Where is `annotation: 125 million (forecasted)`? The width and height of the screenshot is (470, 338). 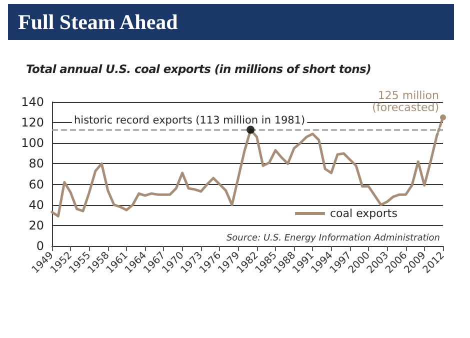
annotation: 125 million (forecasted) is located at coordinates (406, 101).